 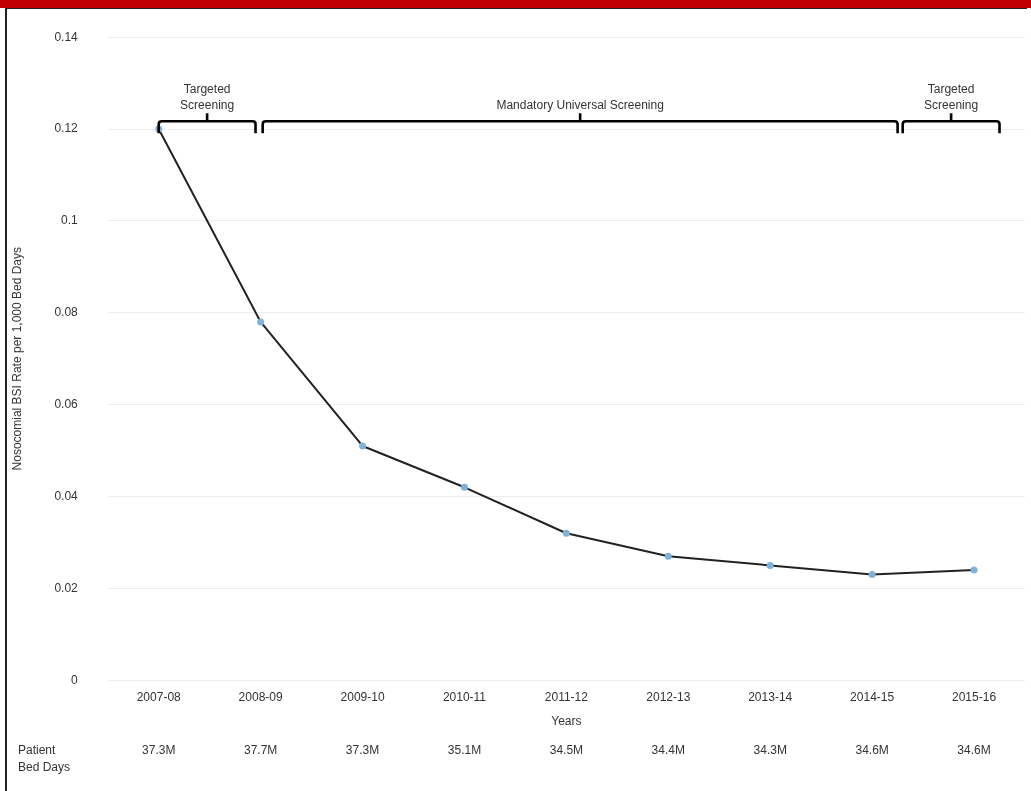 I want to click on x-tick-label: 2009-10, so click(x=362, y=696).